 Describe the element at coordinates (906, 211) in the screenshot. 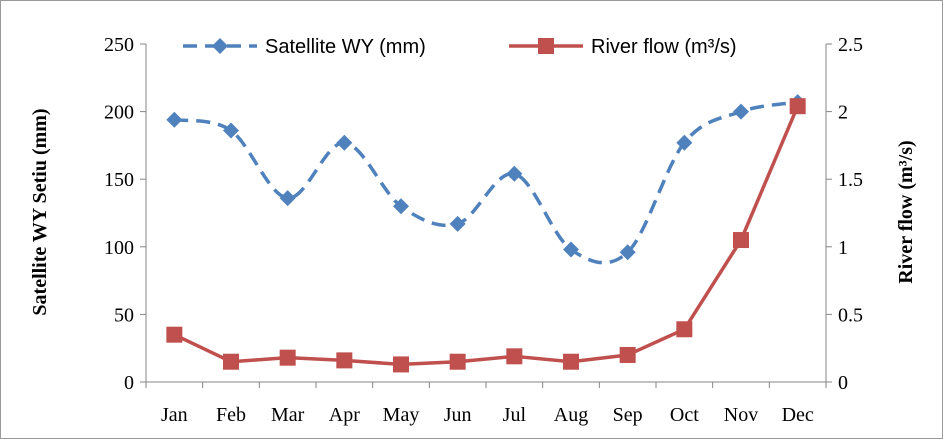

I see `y2-axis-title: River flow (m³/s)` at that location.